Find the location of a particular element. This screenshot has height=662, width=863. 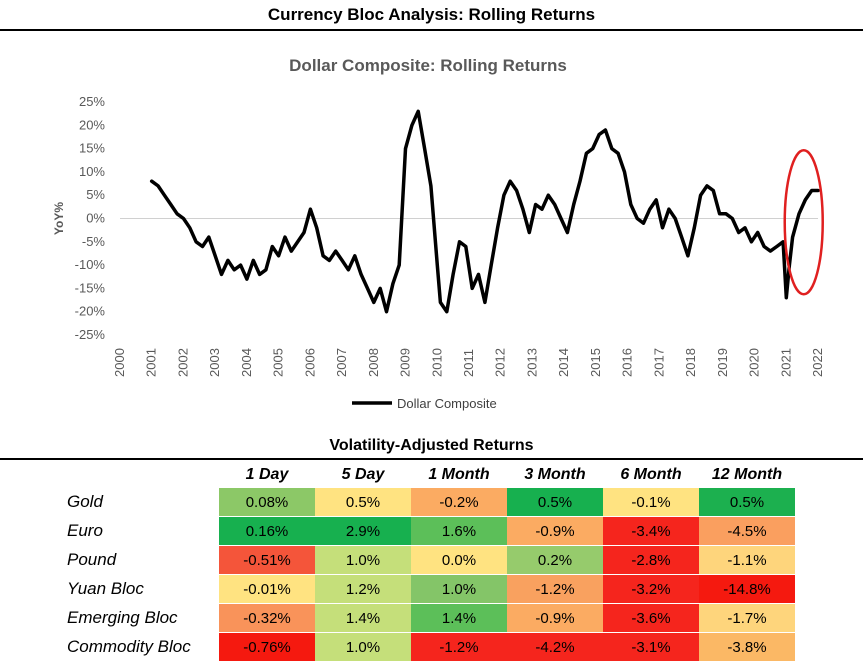

column-header: 1 Month is located at coordinates (459, 474).